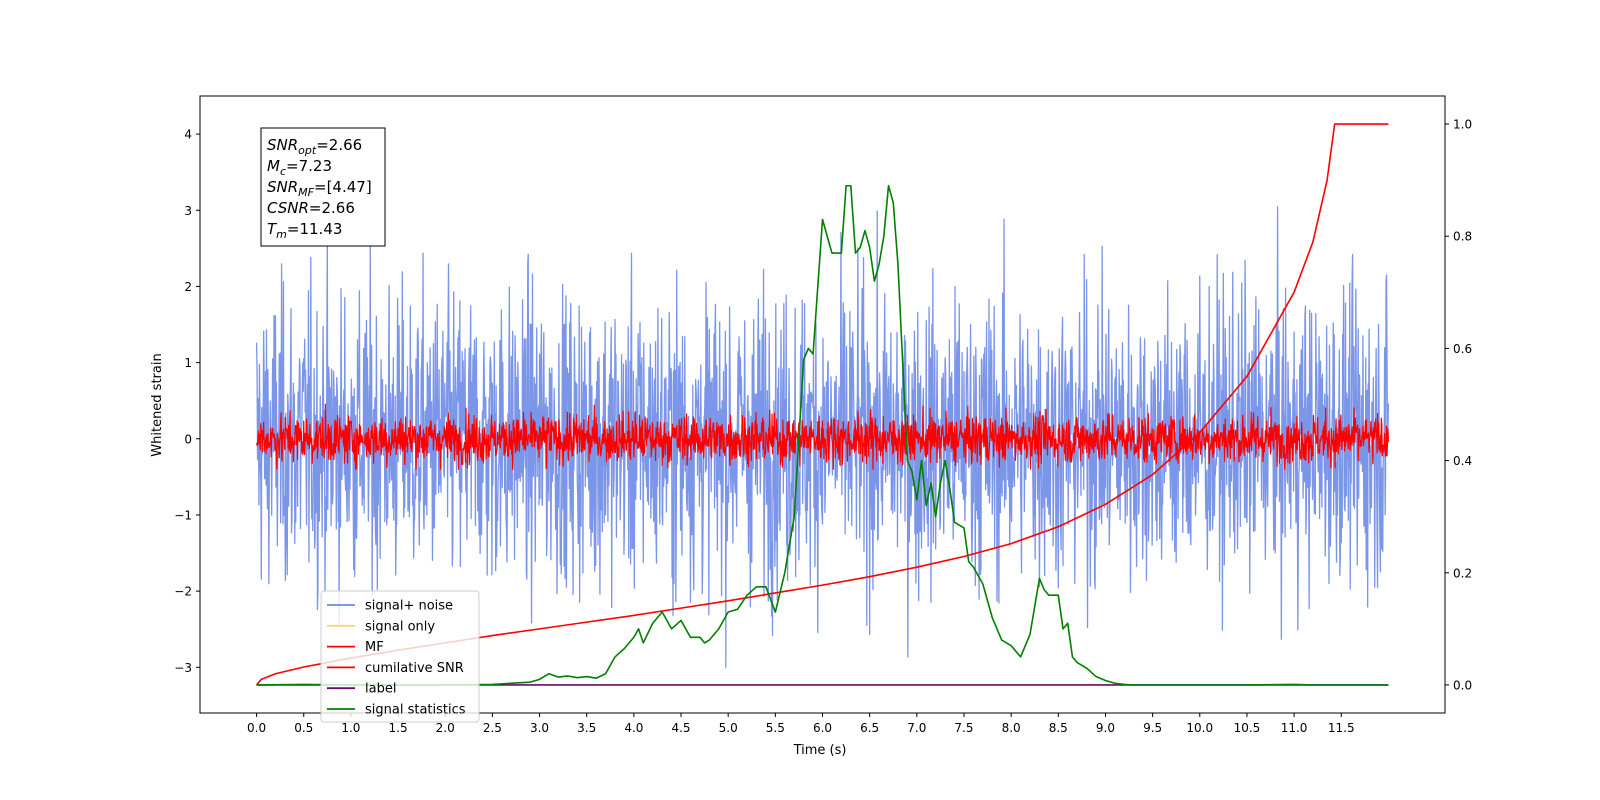 The width and height of the screenshot is (1600, 800). I want to click on y-tick-label: 4, so click(188, 135).